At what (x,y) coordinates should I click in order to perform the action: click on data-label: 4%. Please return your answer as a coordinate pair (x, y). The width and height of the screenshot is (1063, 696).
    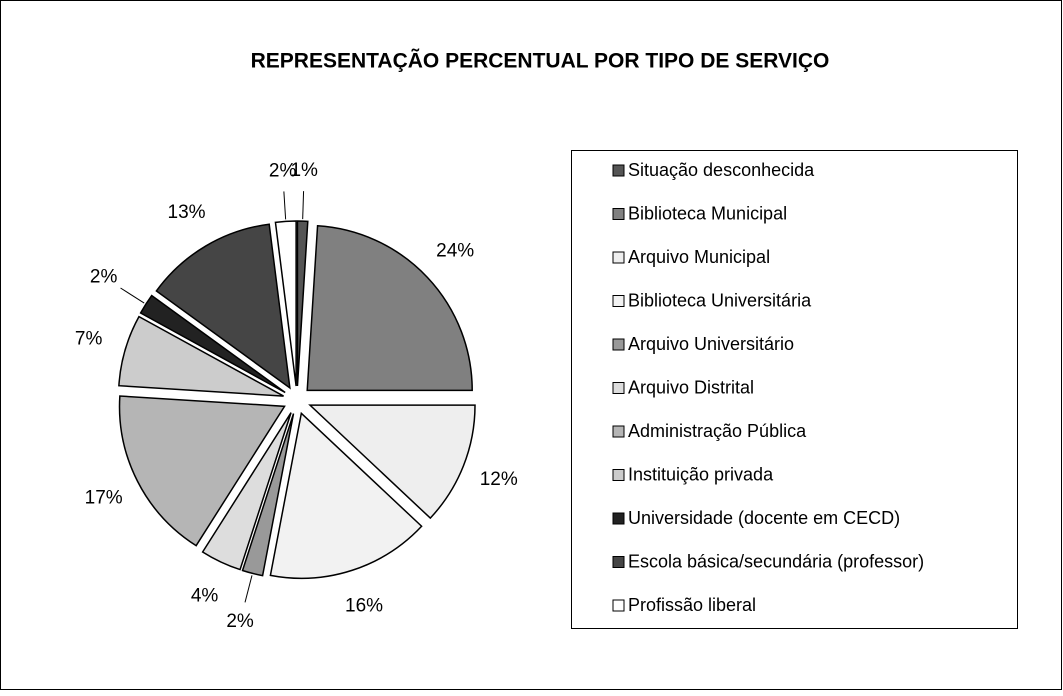
    Looking at the image, I should click on (205, 595).